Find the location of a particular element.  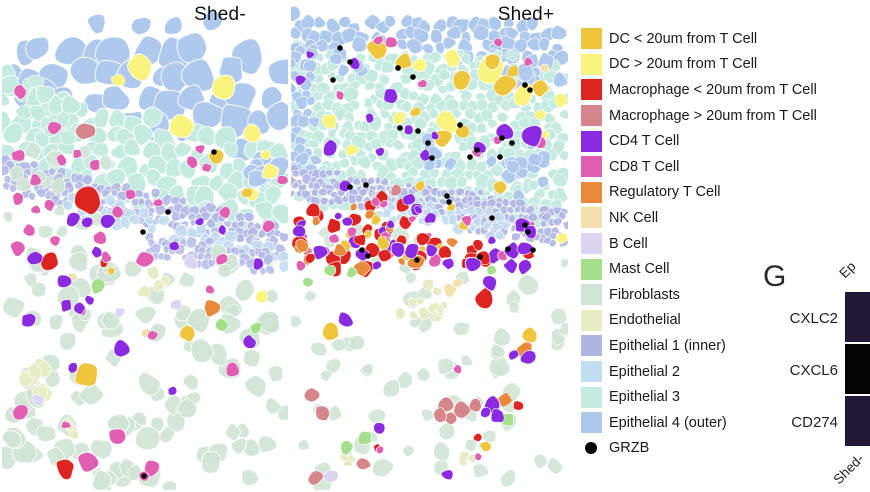

legend-label: NK Cell is located at coordinates (634, 217).